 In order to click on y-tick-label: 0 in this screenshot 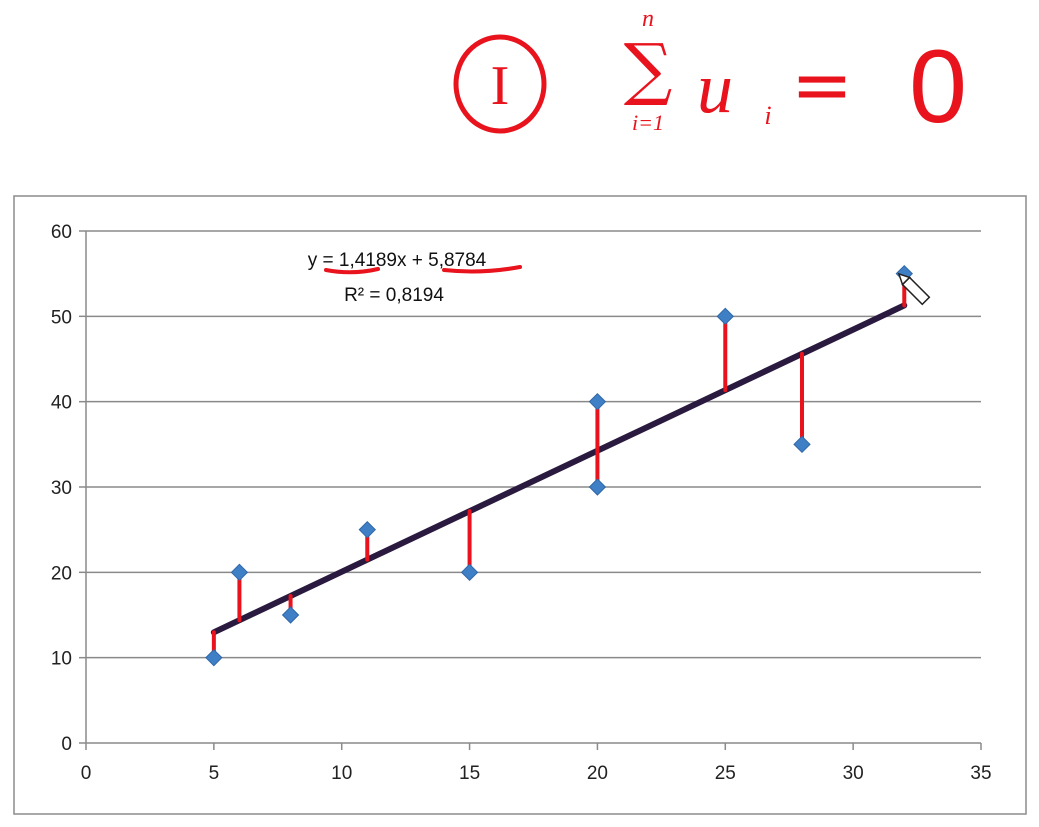, I will do `click(66, 744)`.